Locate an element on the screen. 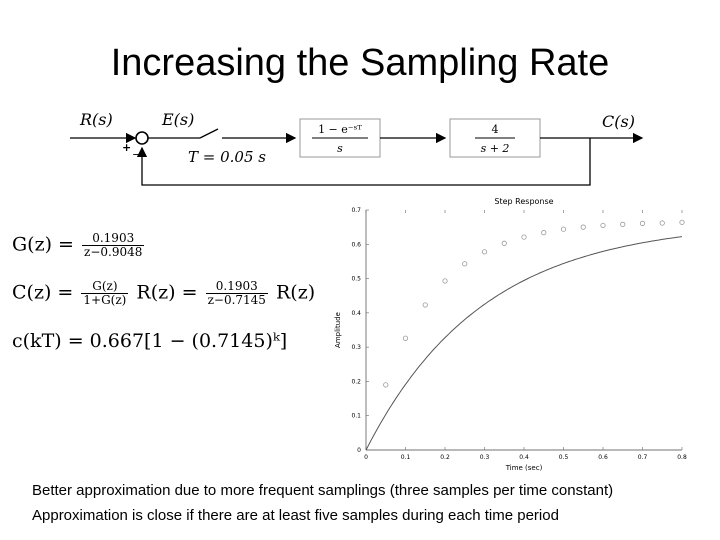 The width and height of the screenshot is (720, 540). plus-sign: + is located at coordinates (126, 147).